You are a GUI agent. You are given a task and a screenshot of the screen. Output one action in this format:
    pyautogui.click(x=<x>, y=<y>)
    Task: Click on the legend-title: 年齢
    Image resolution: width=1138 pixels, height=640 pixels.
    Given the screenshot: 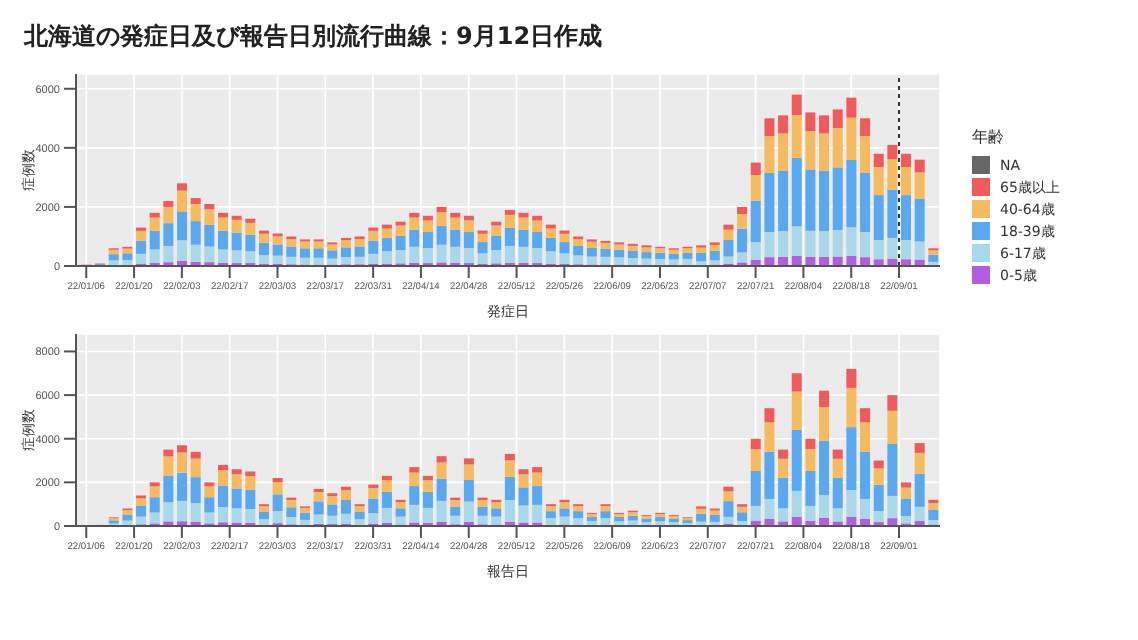 What is the action you would take?
    pyautogui.click(x=989, y=137)
    